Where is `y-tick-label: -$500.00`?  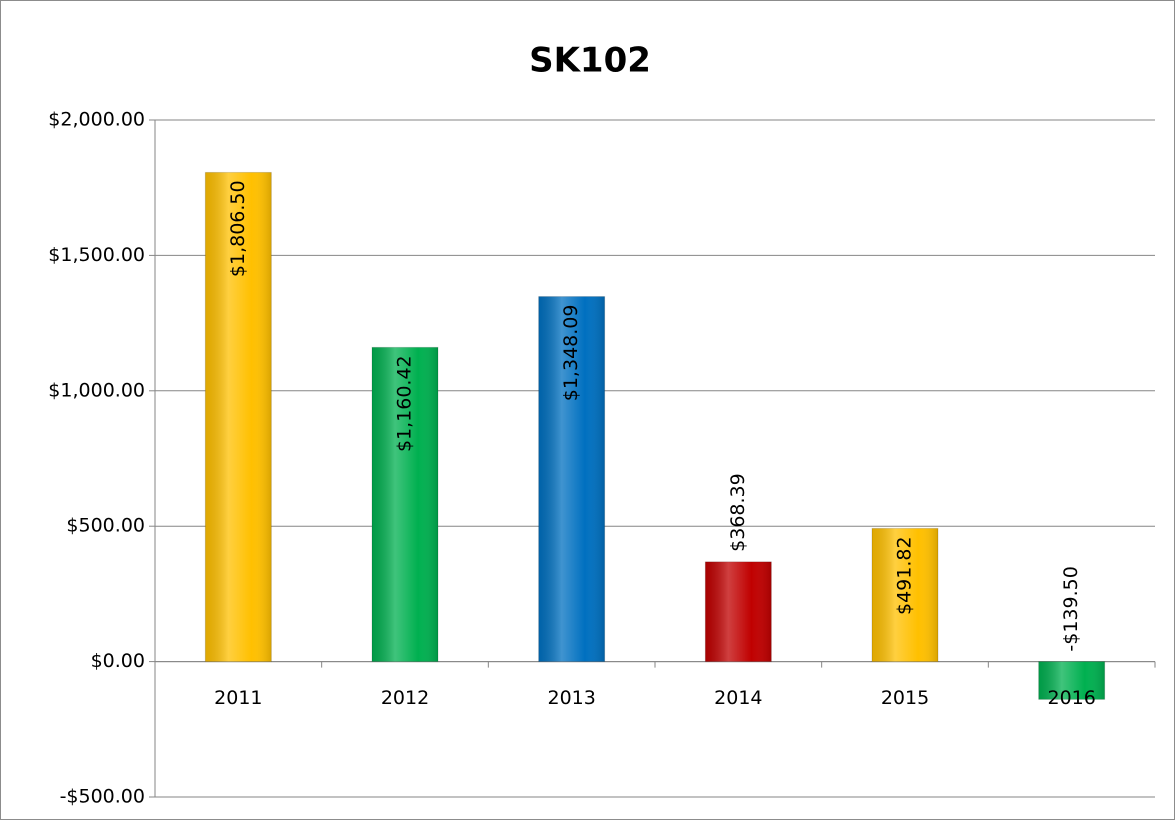 y-tick-label: -$500.00 is located at coordinates (102, 797).